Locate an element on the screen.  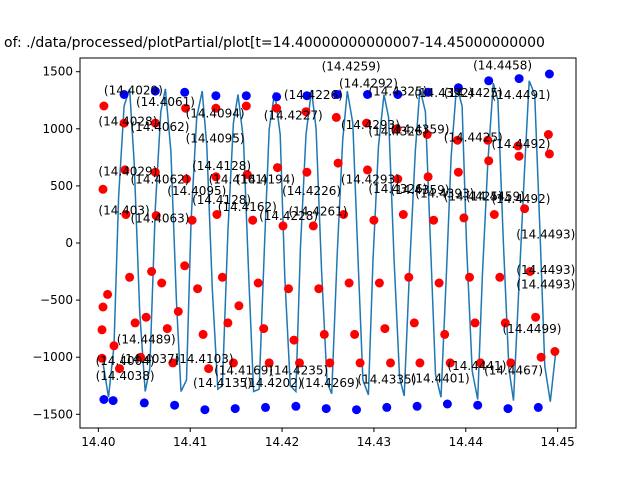
point-annotation: (14.4393) is located at coordinates (444, 193).